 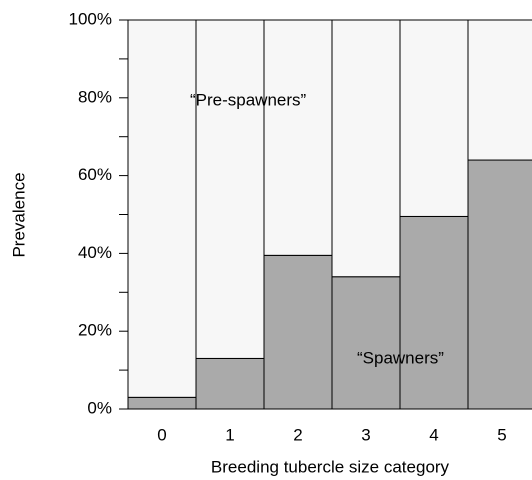 What do you see at coordinates (99, 407) in the screenshot?
I see `y-tick-label: 0%` at bounding box center [99, 407].